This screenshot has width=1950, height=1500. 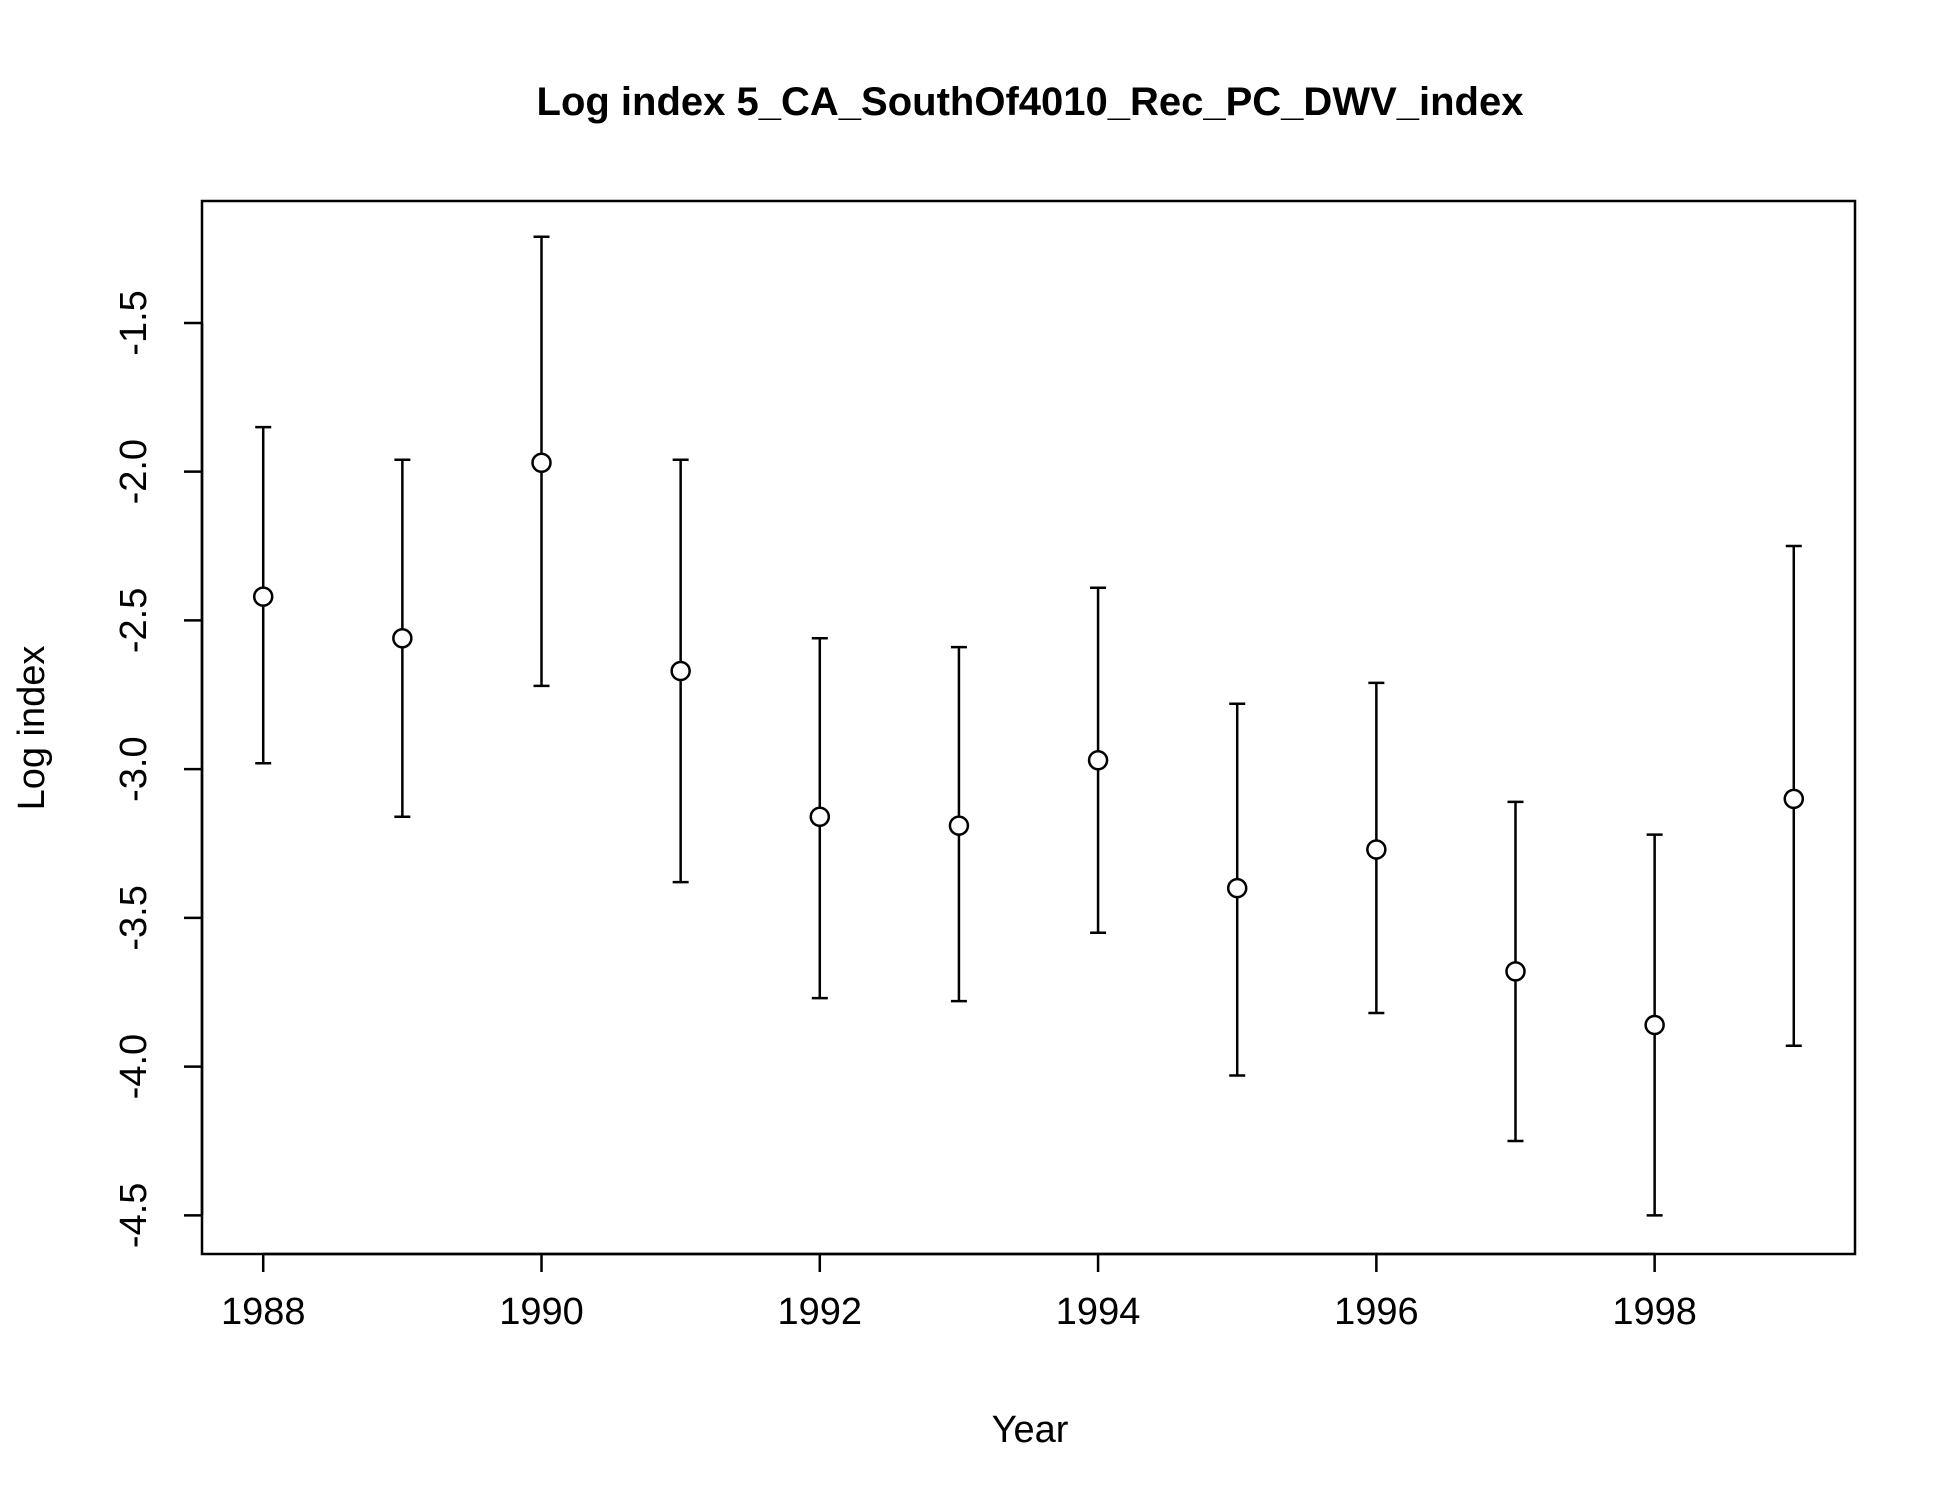 I want to click on x-tick-label: 1988, so click(x=263, y=1312).